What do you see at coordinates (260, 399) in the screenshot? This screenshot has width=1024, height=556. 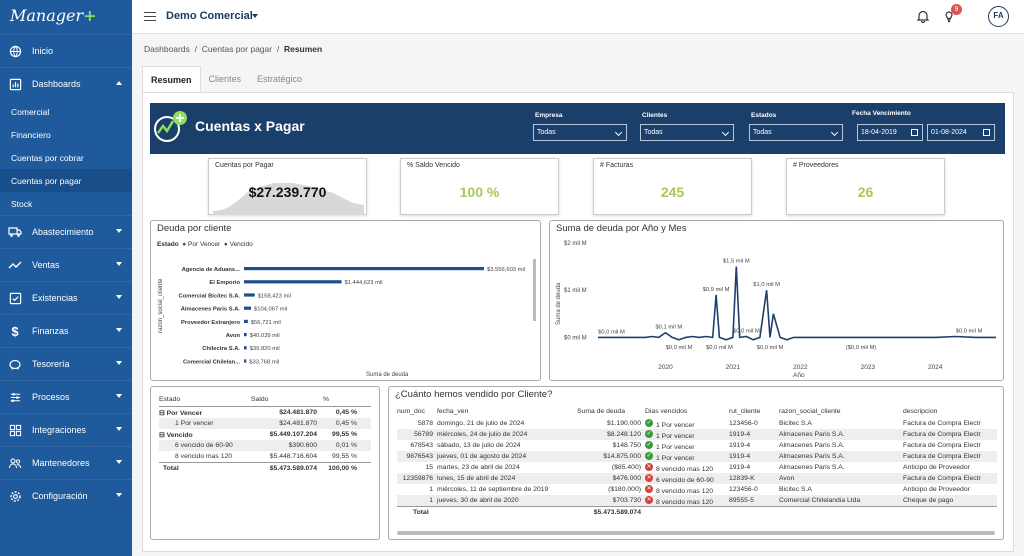 I see `column-header-saldo: Saldo` at bounding box center [260, 399].